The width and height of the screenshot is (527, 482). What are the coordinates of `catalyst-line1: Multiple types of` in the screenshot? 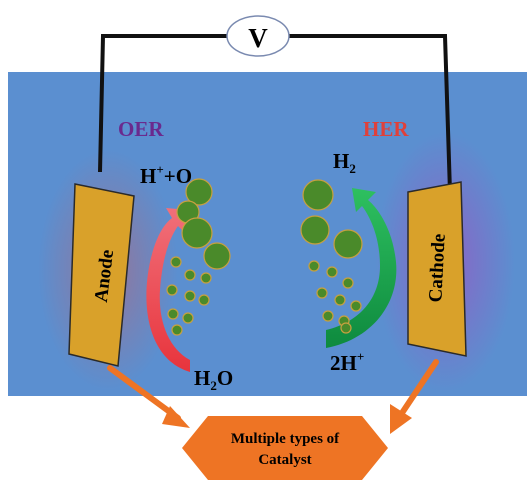 It's located at (285, 439).